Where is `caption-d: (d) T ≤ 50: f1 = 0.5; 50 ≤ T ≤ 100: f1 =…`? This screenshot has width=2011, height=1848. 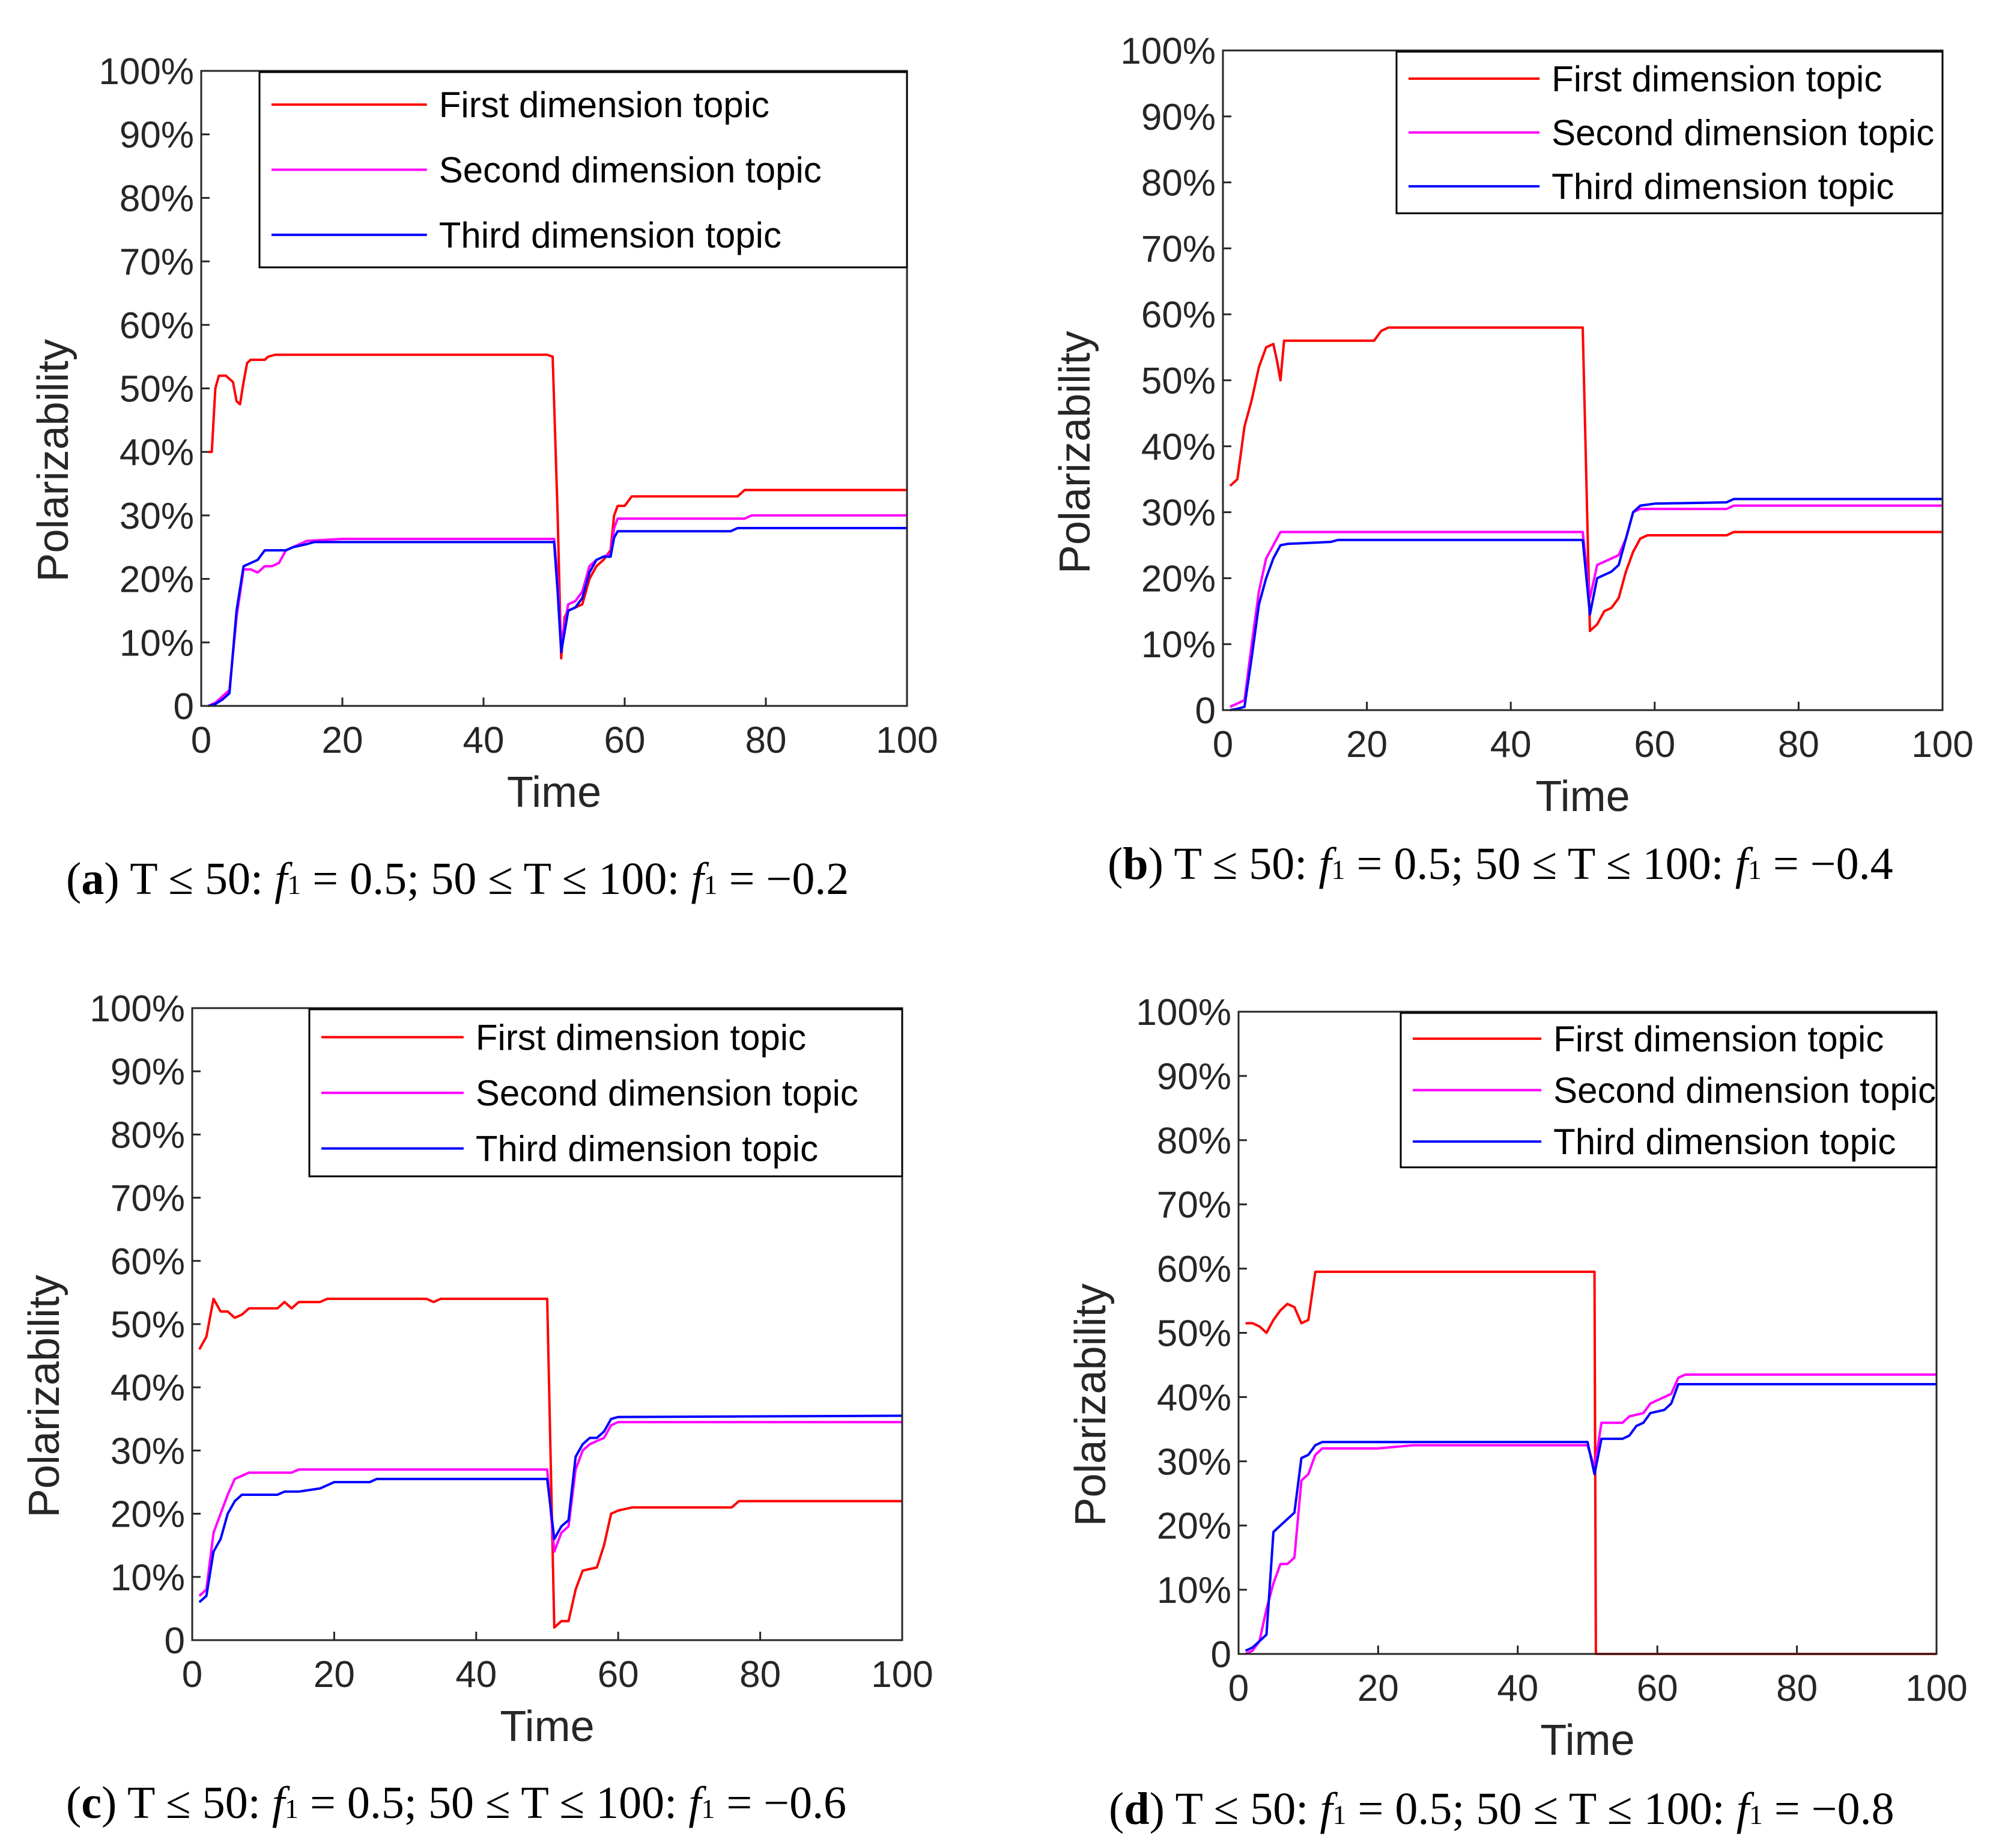
caption-d: (d) T ≤ 50: f1 = 0.5; 50 ≤ T ≤ 100: f1 =… is located at coordinates (1501, 1809).